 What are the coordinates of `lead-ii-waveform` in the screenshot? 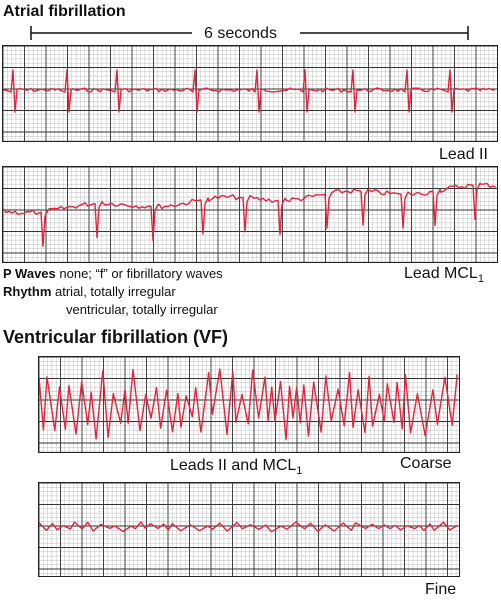 It's located at (249, 91).